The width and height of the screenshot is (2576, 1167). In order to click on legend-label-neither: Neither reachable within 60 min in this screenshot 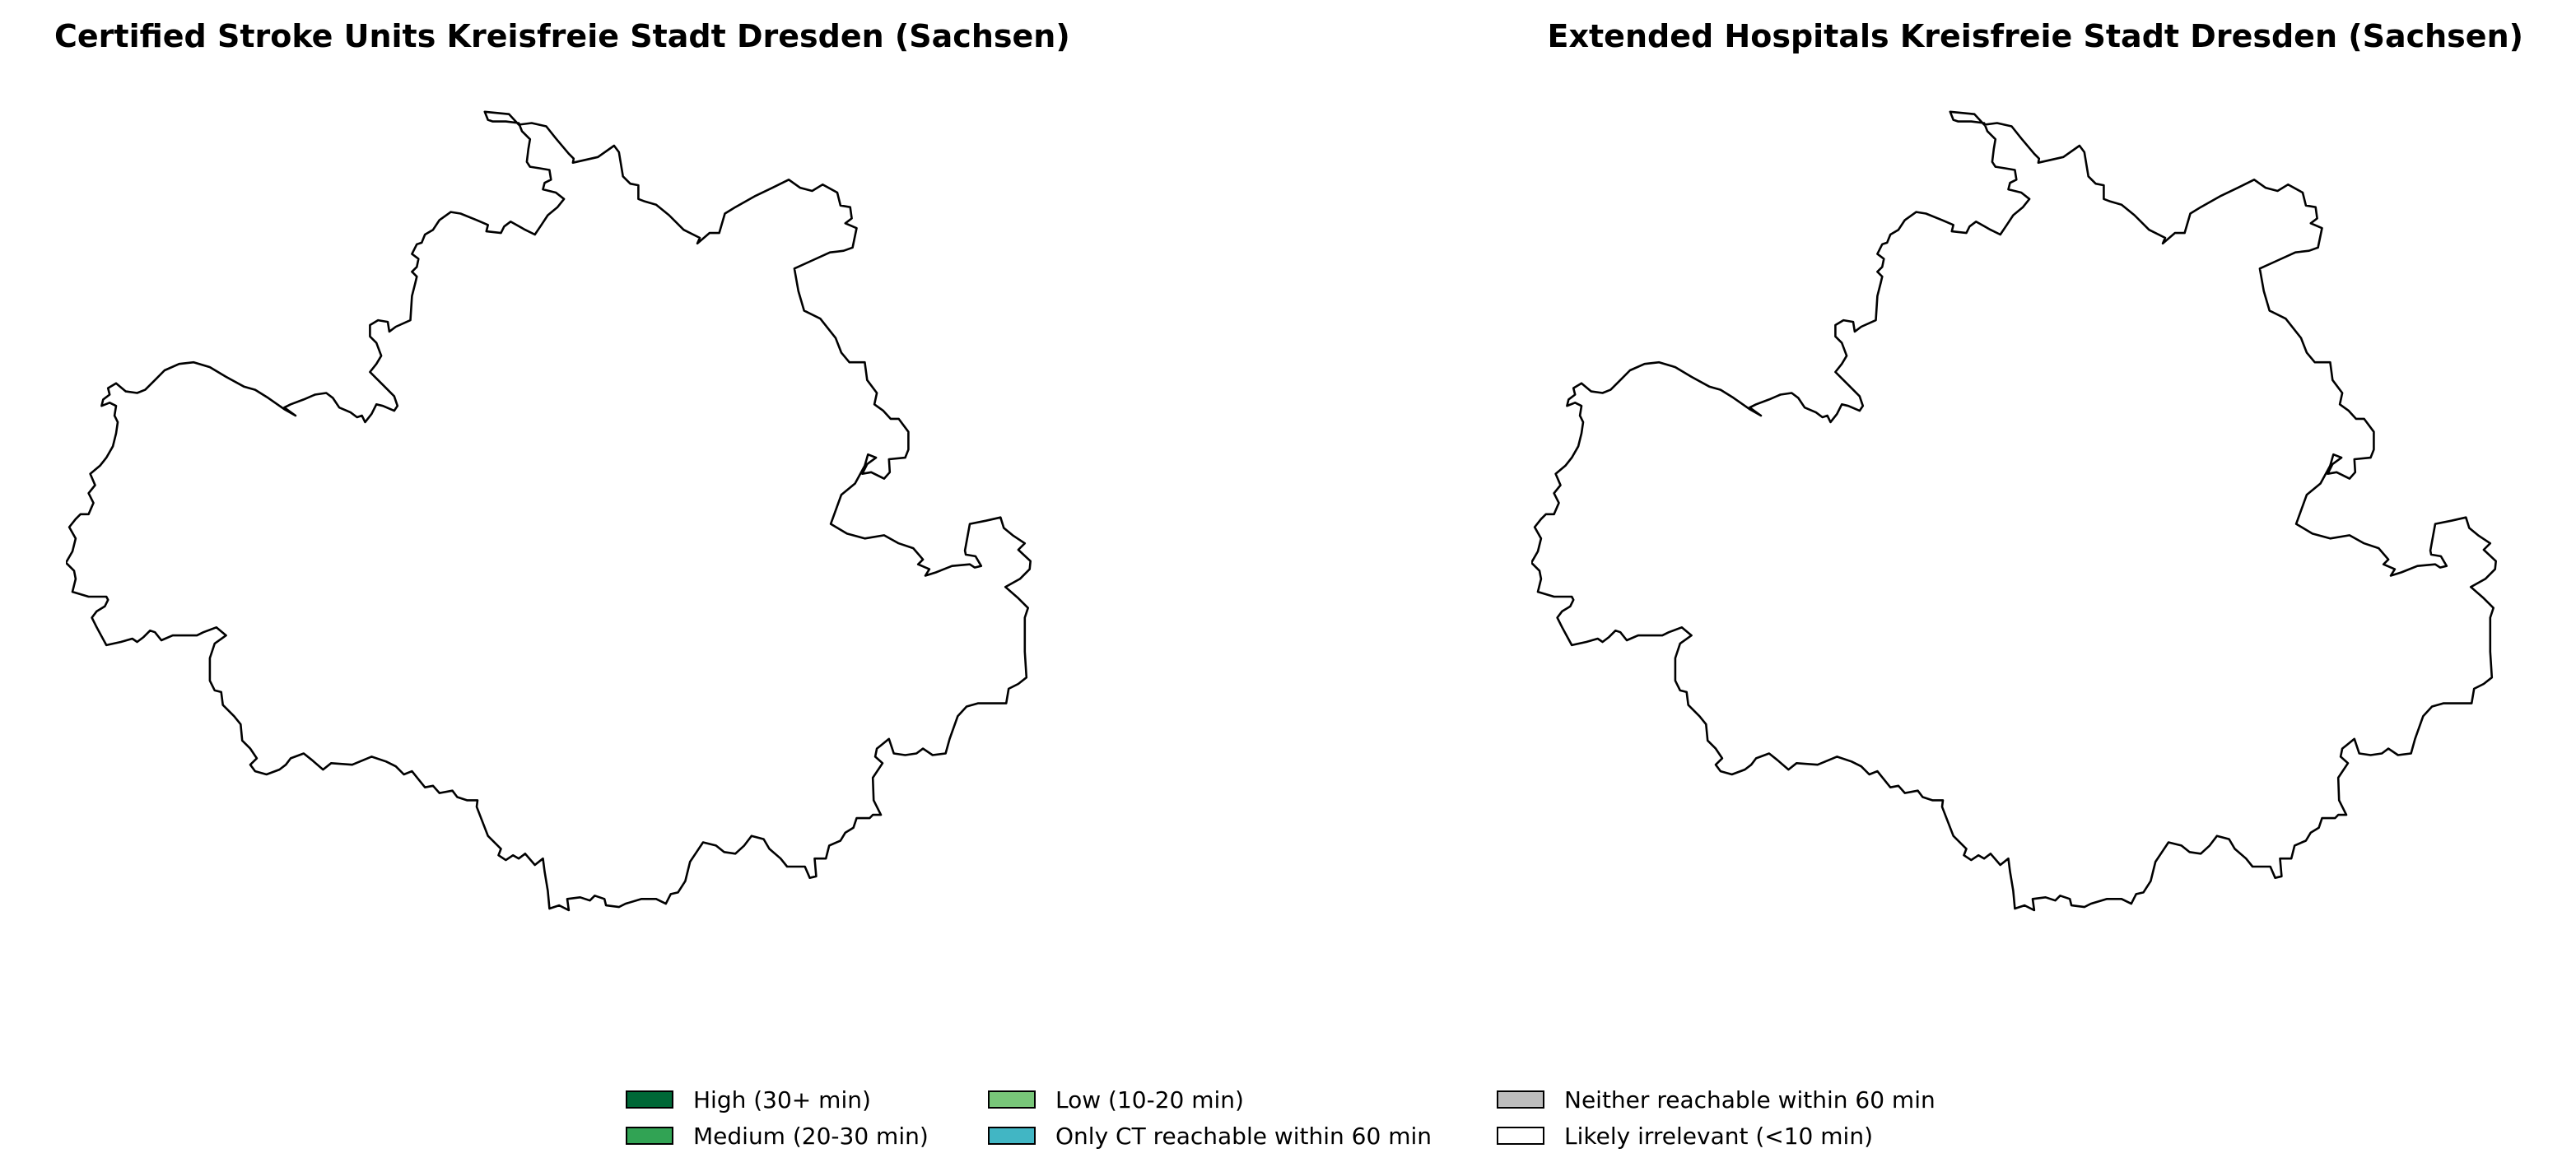, I will do `click(1749, 1100)`.